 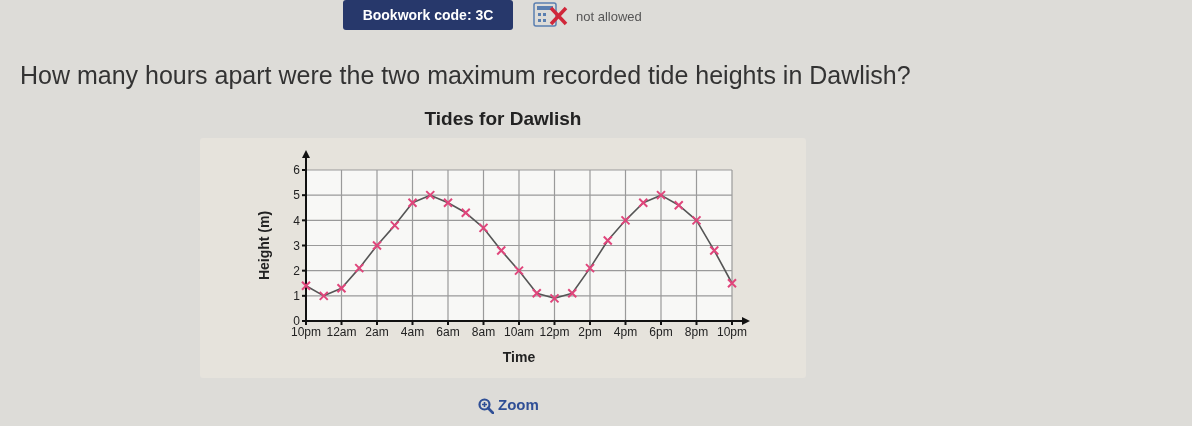 I want to click on text: Zoom, so click(x=518, y=404).